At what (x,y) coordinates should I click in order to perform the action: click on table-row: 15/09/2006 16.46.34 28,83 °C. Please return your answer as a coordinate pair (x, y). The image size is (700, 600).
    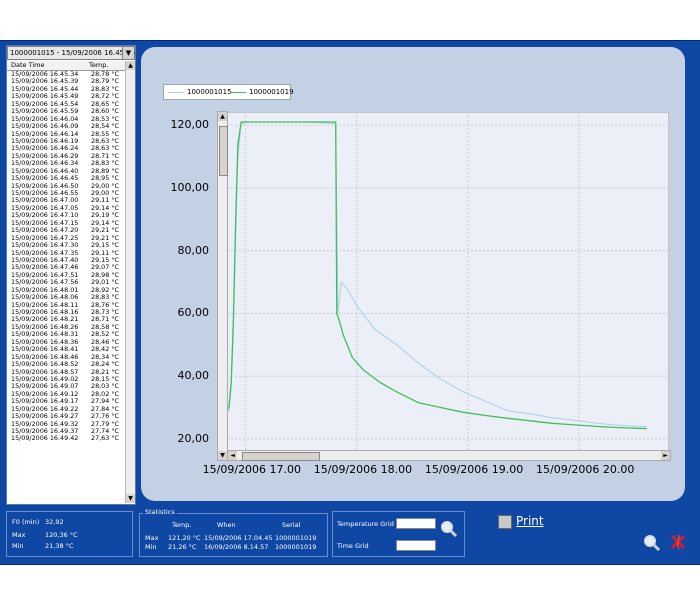
    Looking at the image, I should click on (66, 163).